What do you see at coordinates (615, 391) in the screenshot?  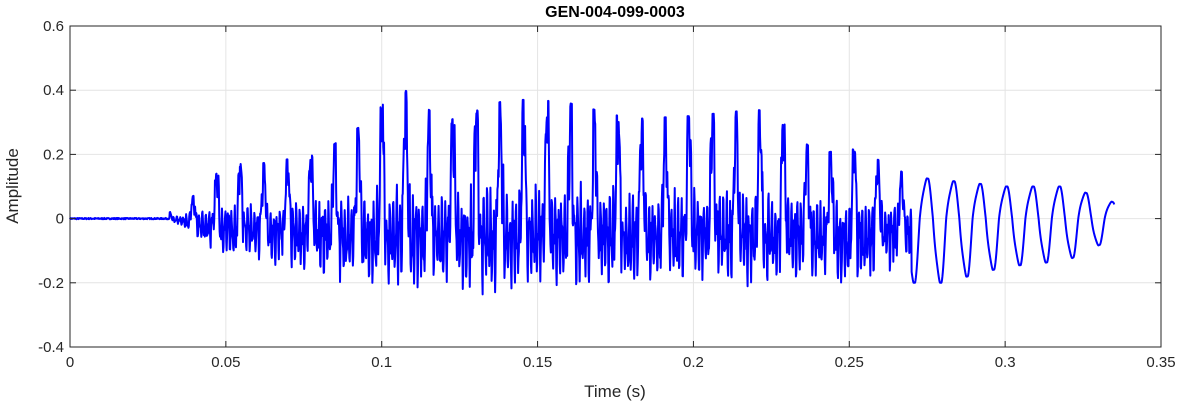 I see `x-axis-label: Time (s)` at bounding box center [615, 391].